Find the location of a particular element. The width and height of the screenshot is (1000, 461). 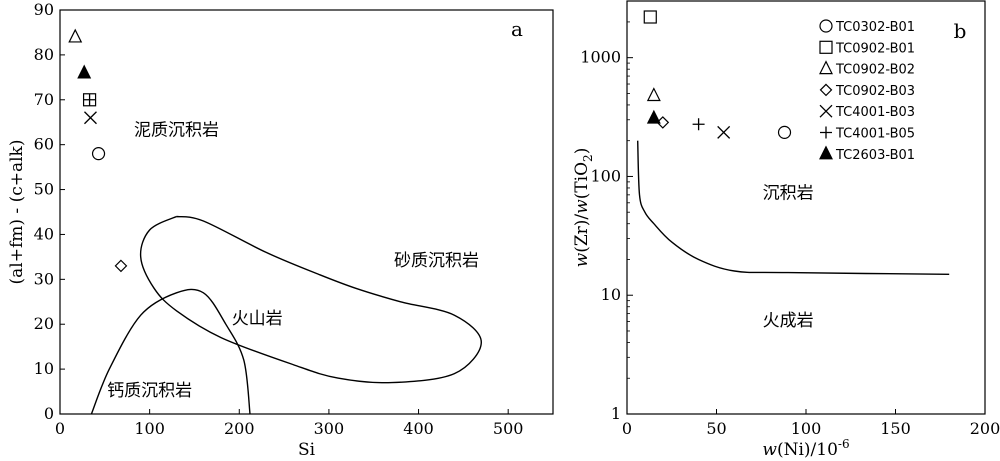

y-tick-label-a: 10 is located at coordinates (44, 368).